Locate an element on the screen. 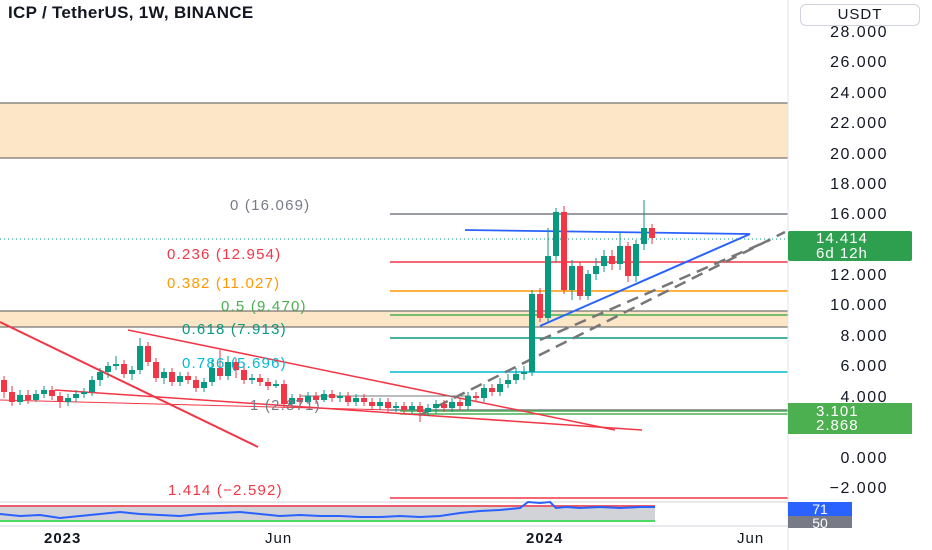  rsi-panel is located at coordinates (394, 513).